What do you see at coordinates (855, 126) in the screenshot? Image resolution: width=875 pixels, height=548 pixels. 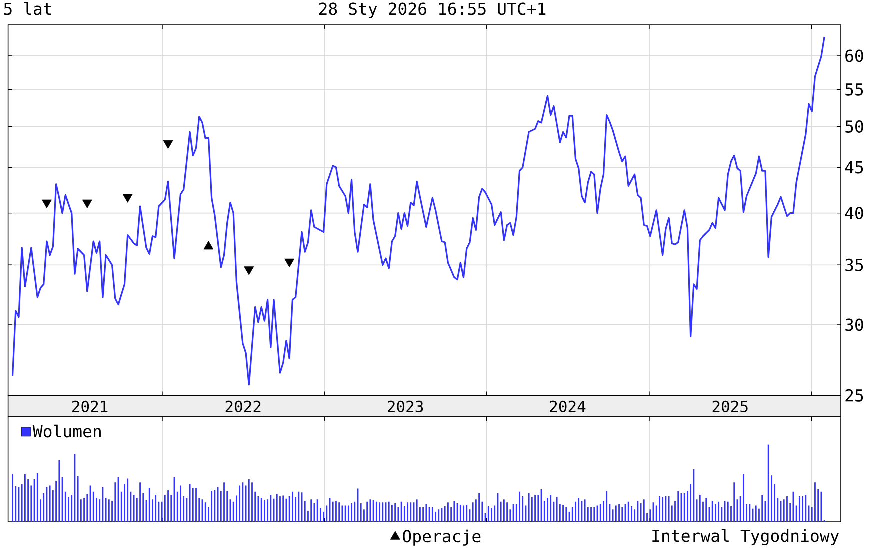 I see `y-tick-label: 50` at bounding box center [855, 126].